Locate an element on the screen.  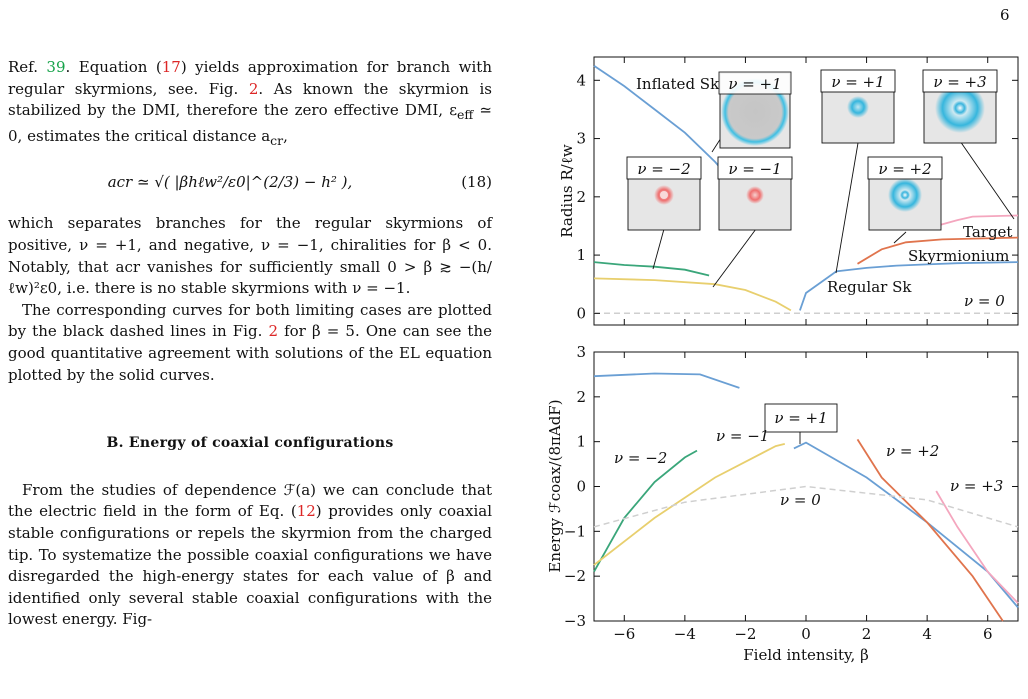
inset-label: ν = +3 is located at coordinates (959, 82).